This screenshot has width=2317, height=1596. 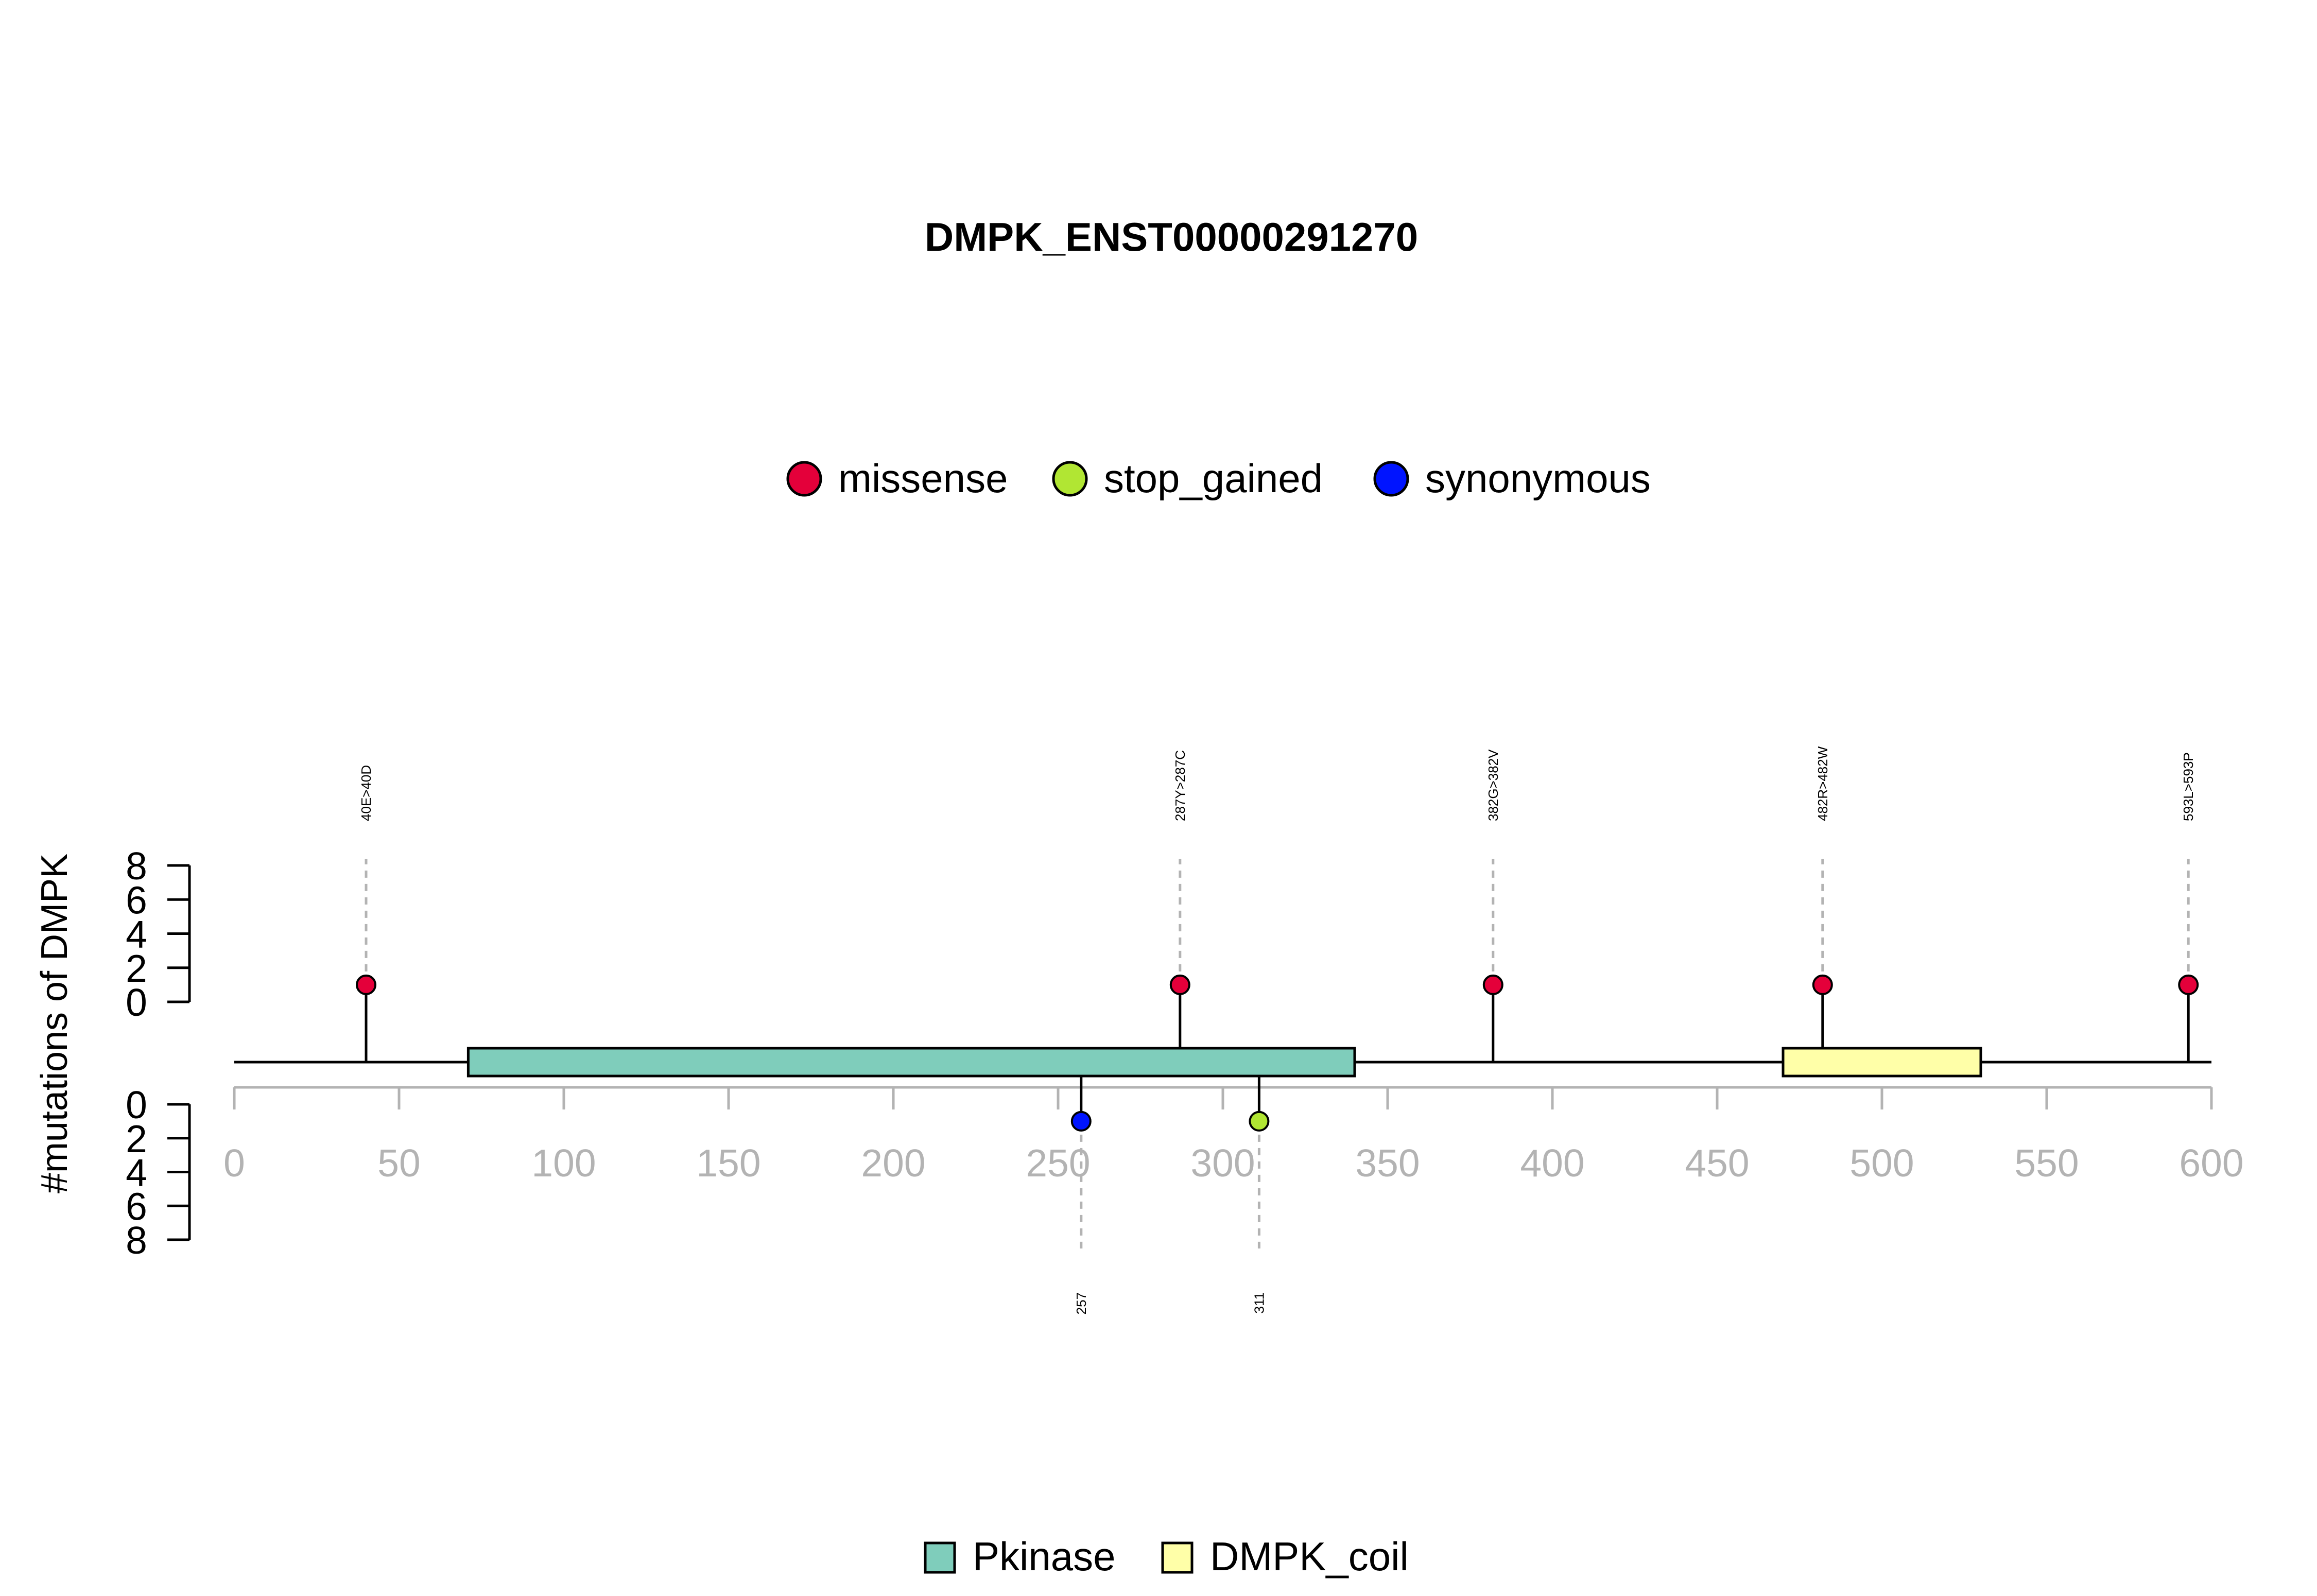 What do you see at coordinates (136, 969) in the screenshot?
I see `upper-y-tick-label: 2` at bounding box center [136, 969].